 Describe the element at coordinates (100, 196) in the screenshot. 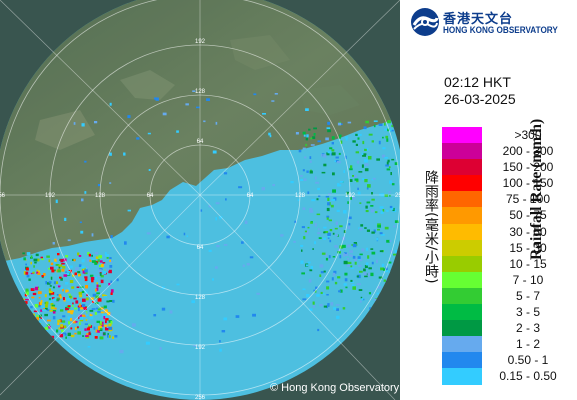

I see `range-label: 128` at that location.